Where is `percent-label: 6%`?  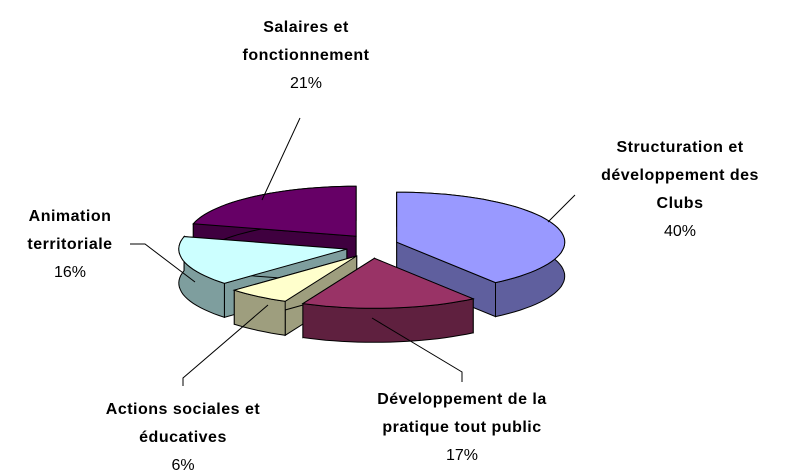 percent-label: 6% is located at coordinates (183, 465).